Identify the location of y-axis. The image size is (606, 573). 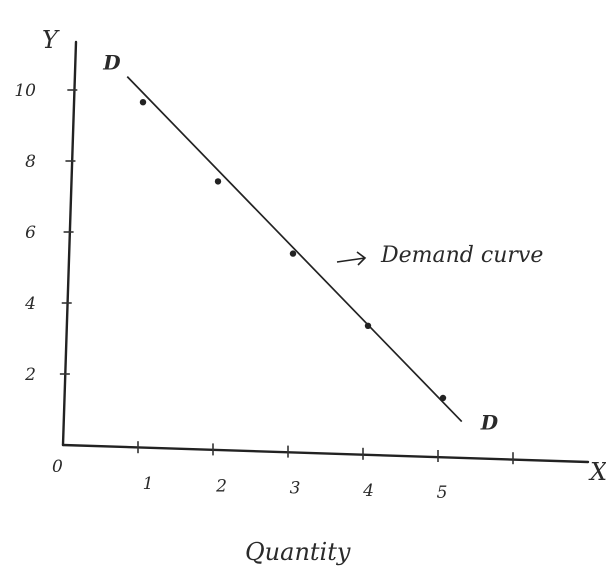
(69, 243).